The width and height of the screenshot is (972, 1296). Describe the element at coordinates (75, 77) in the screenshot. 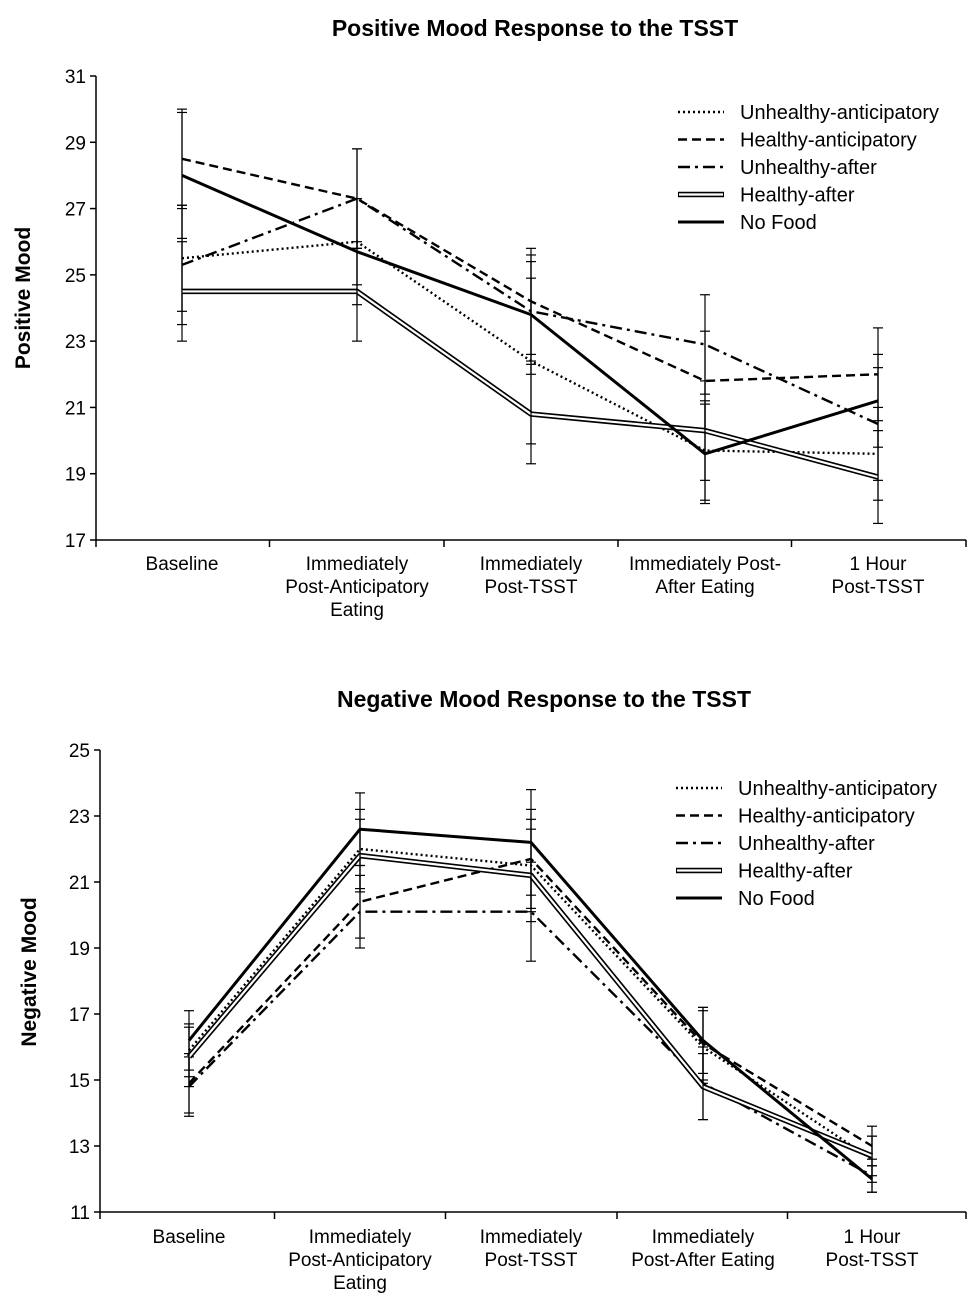

I see `y-tick-label: 31` at that location.